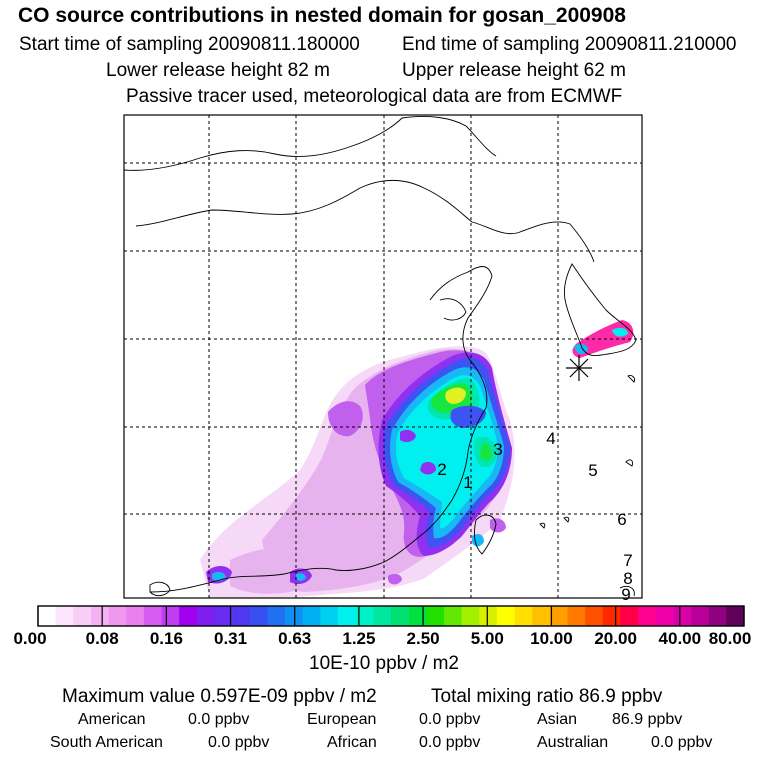  I want to click on source-name: European, so click(342, 719).